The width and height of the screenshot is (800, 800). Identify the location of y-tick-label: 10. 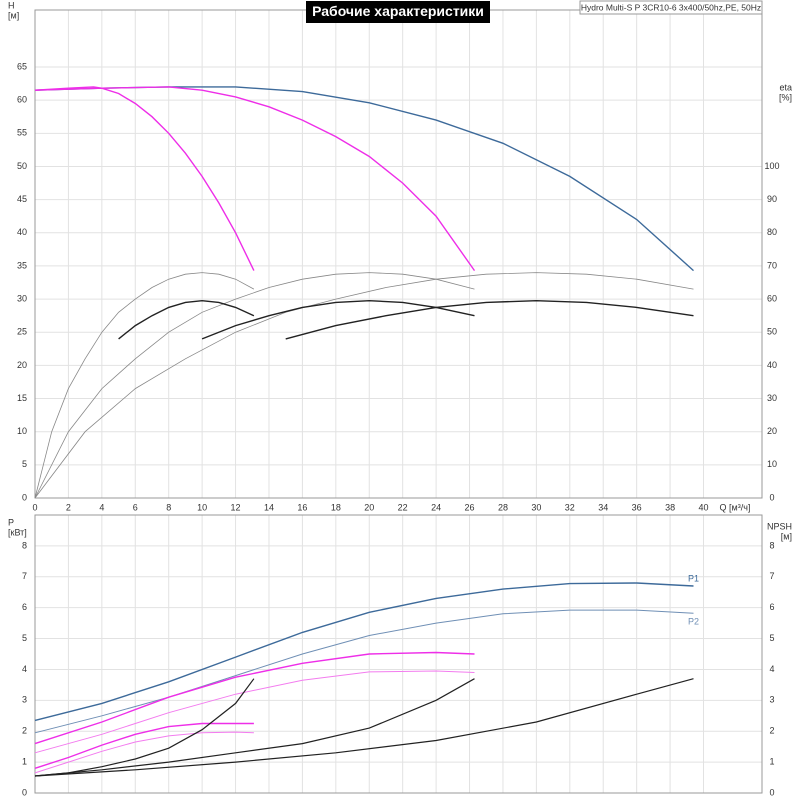
(22, 431).